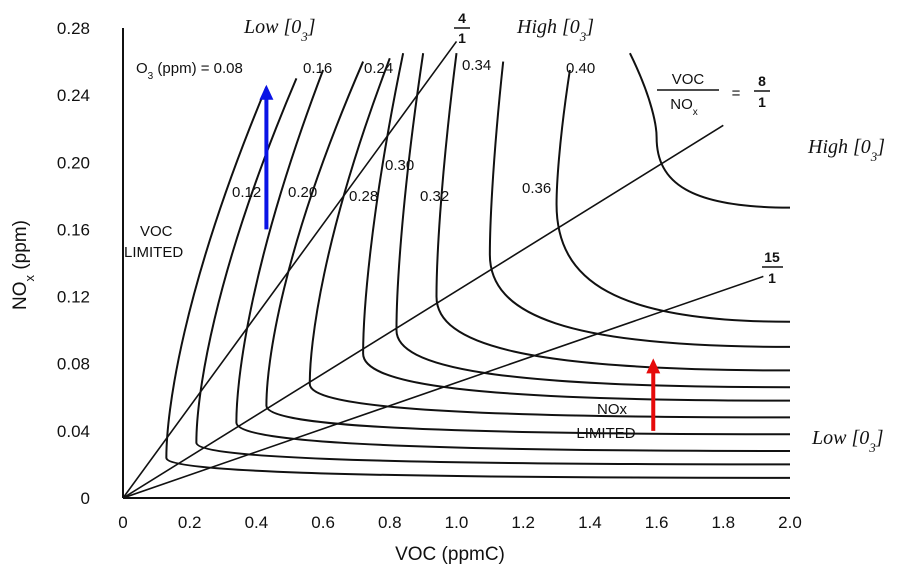 Image resolution: width=911 pixels, height=577 pixels. What do you see at coordinates (684, 107) in the screenshot?
I see `svg-text: NOx` at bounding box center [684, 107].